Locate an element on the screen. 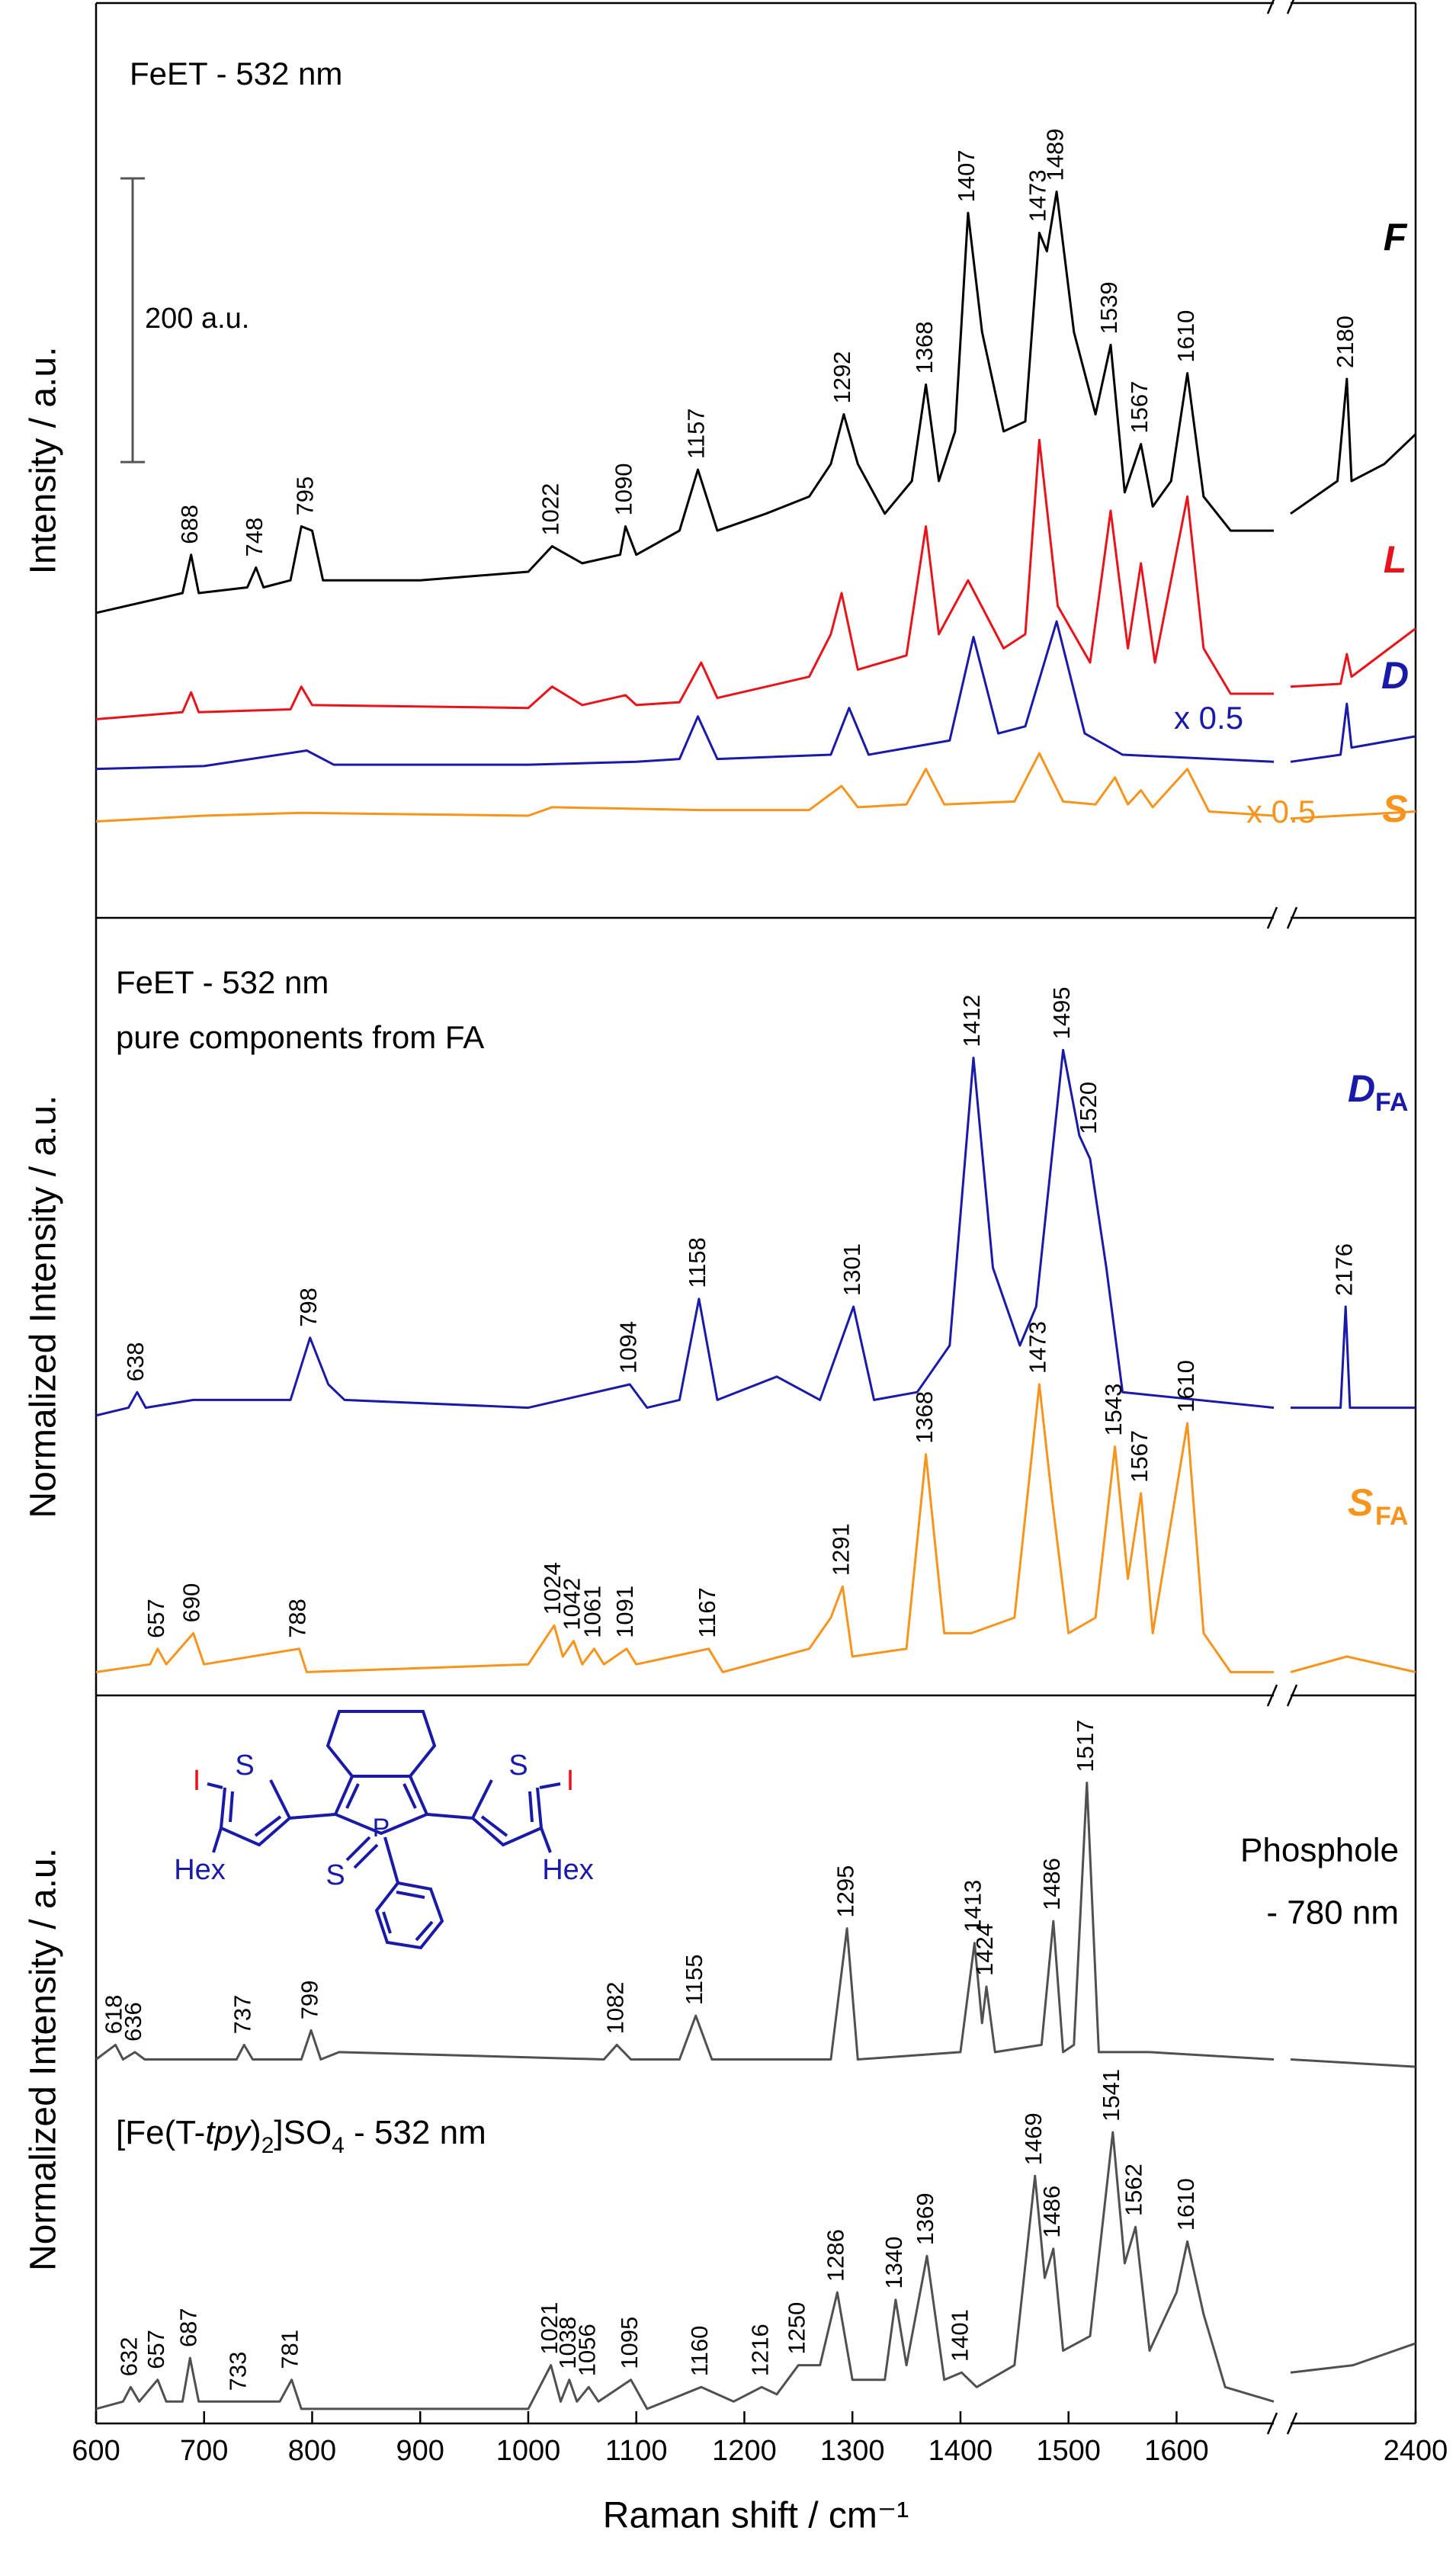  x-tick-label: 1000 is located at coordinates (528, 2451).